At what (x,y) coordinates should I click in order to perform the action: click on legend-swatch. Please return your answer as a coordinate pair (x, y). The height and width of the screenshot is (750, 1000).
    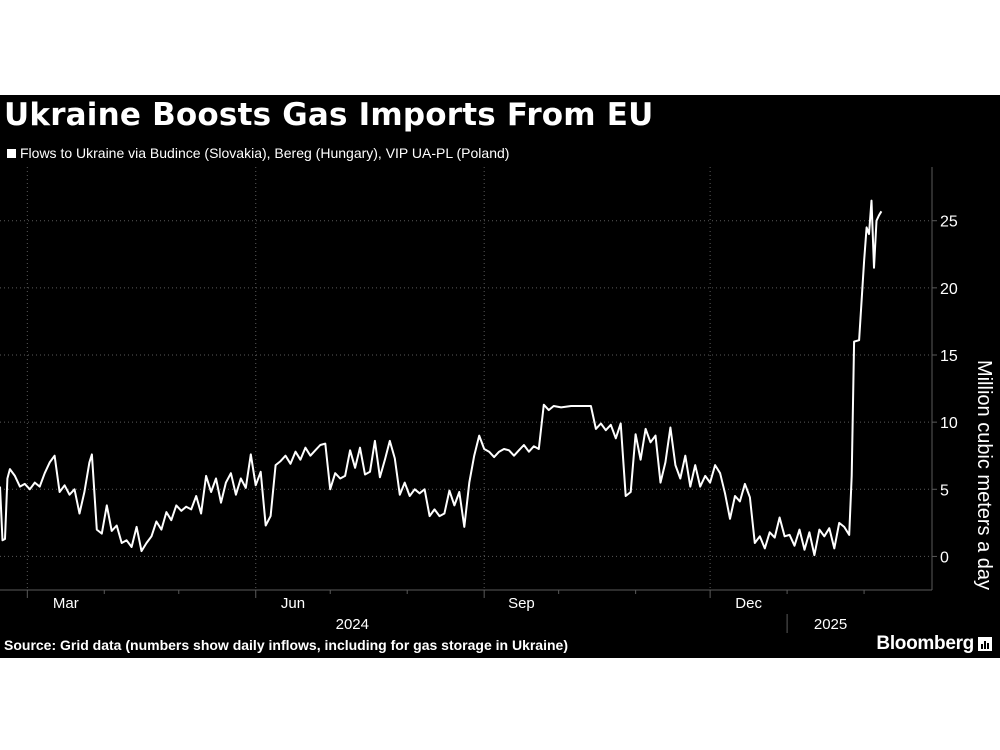
    Looking at the image, I should click on (11, 153).